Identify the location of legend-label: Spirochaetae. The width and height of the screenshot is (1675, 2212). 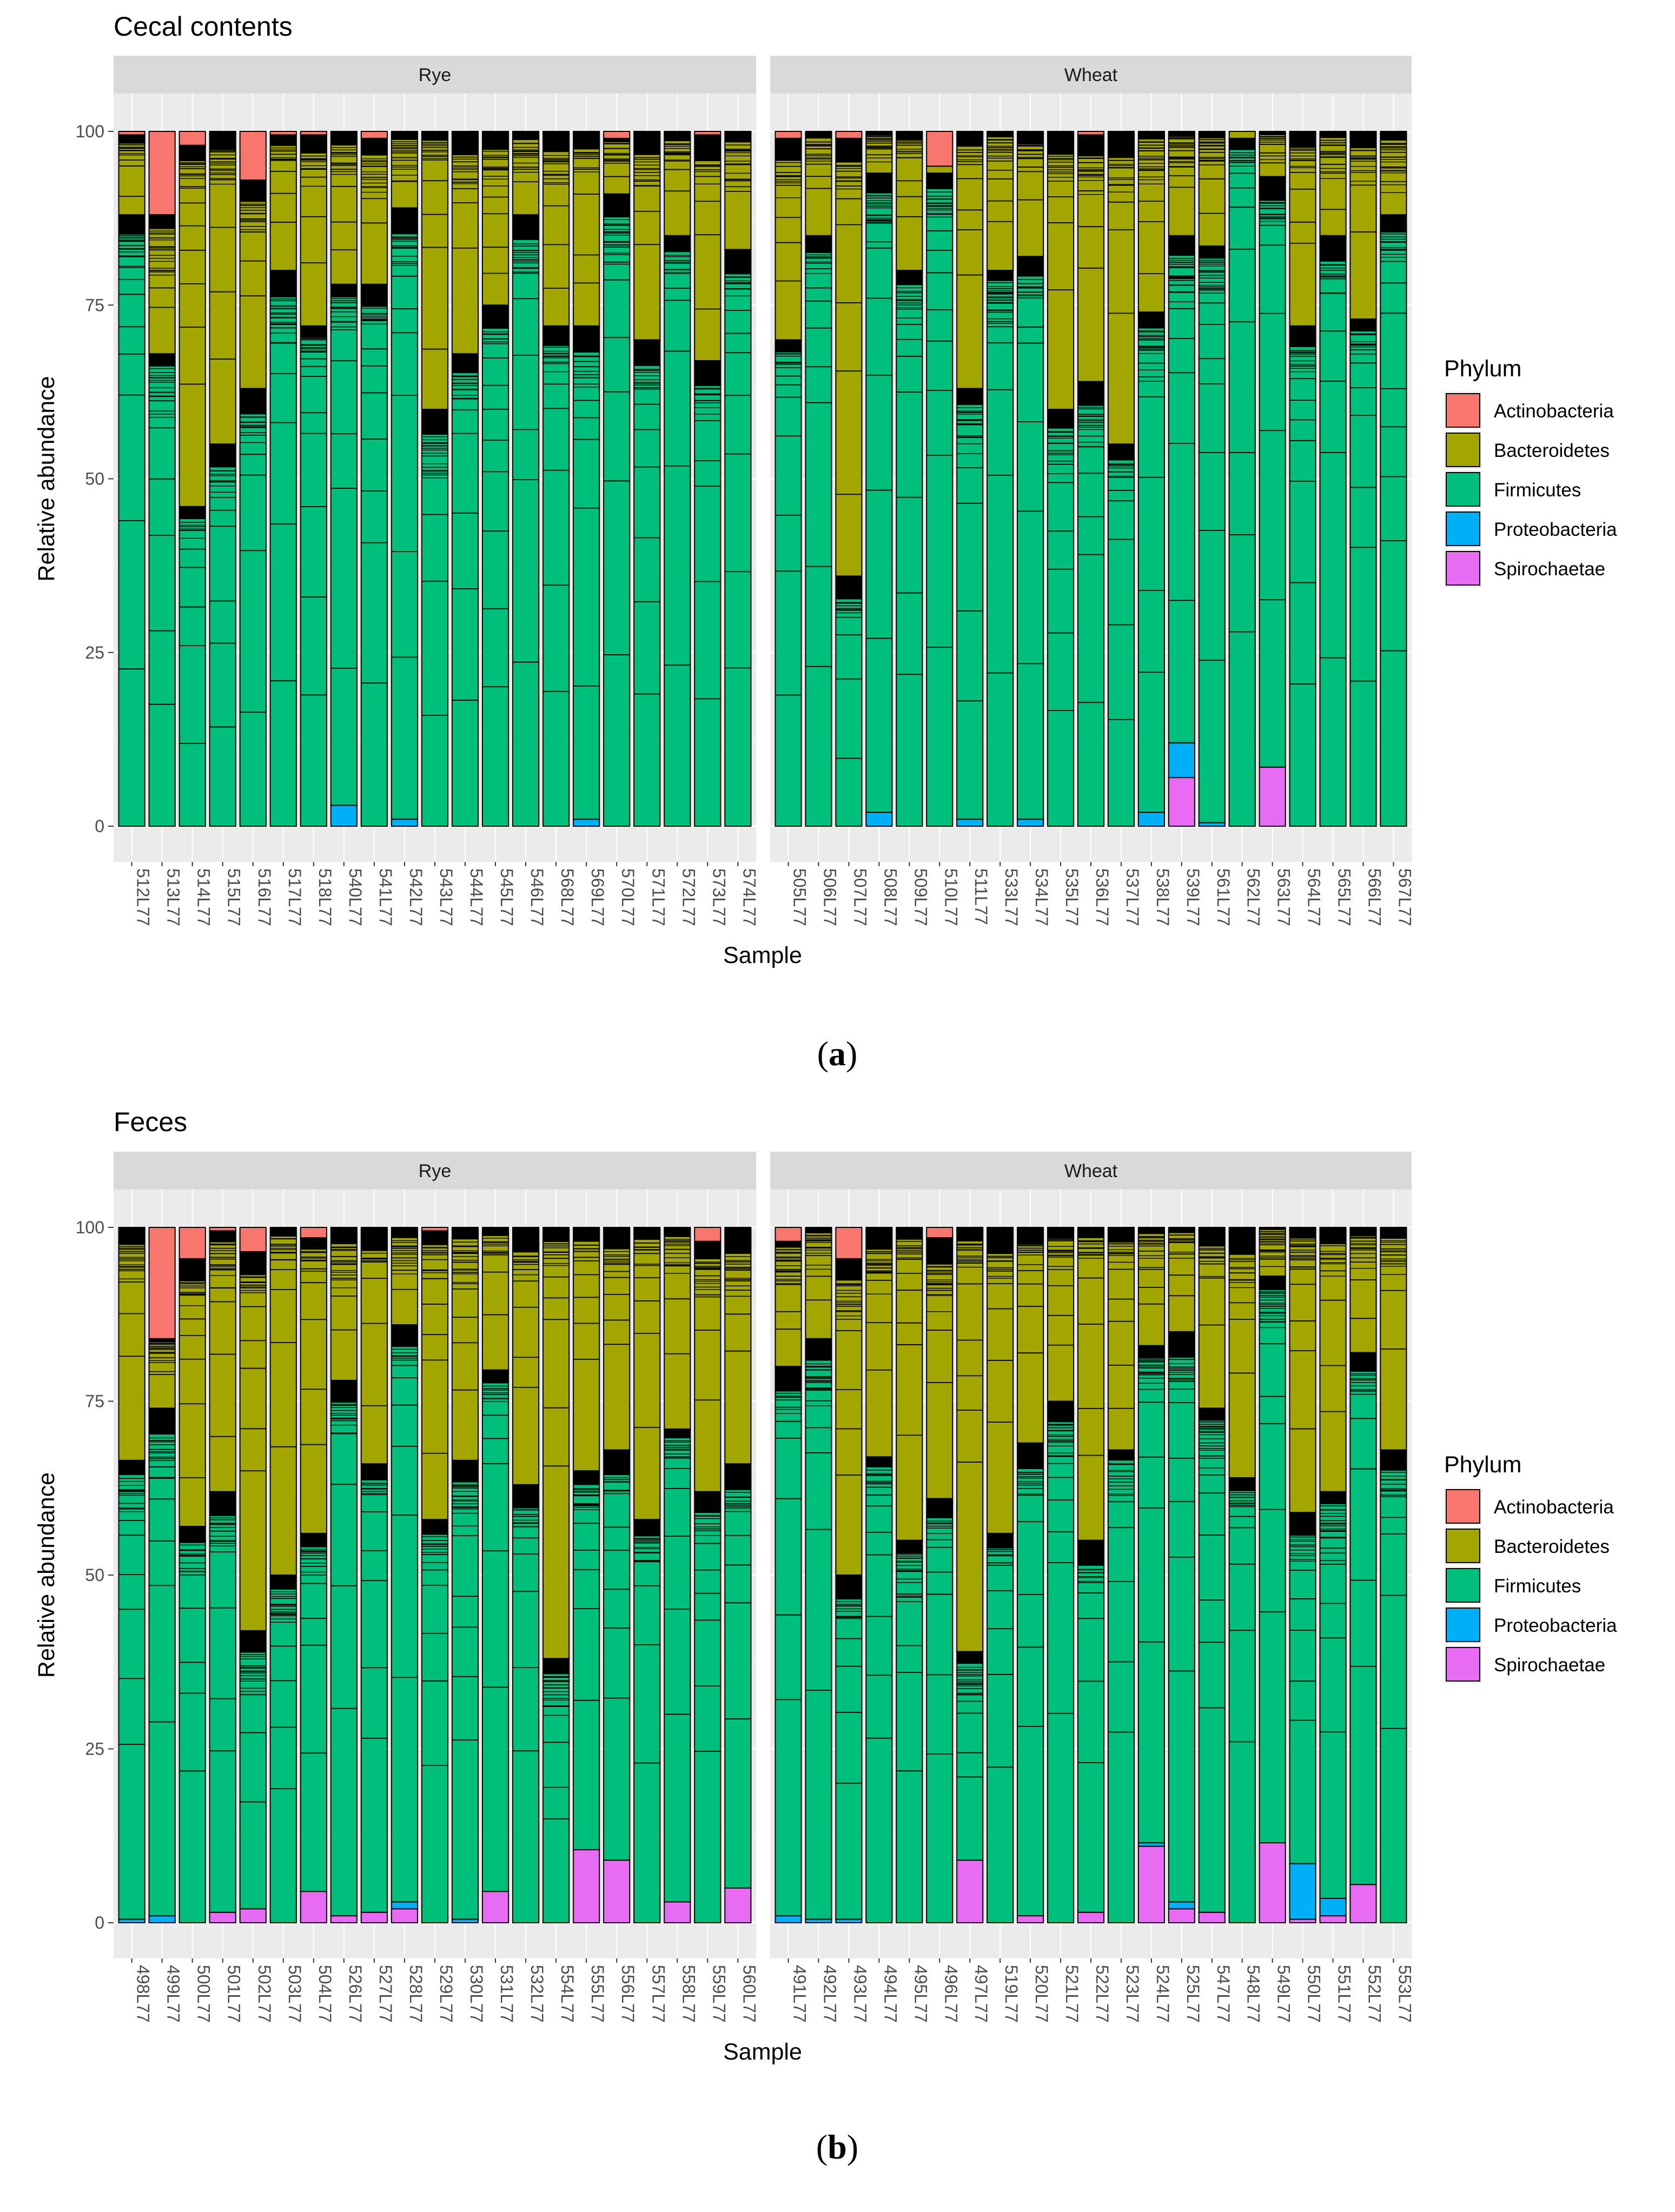
(1550, 1665).